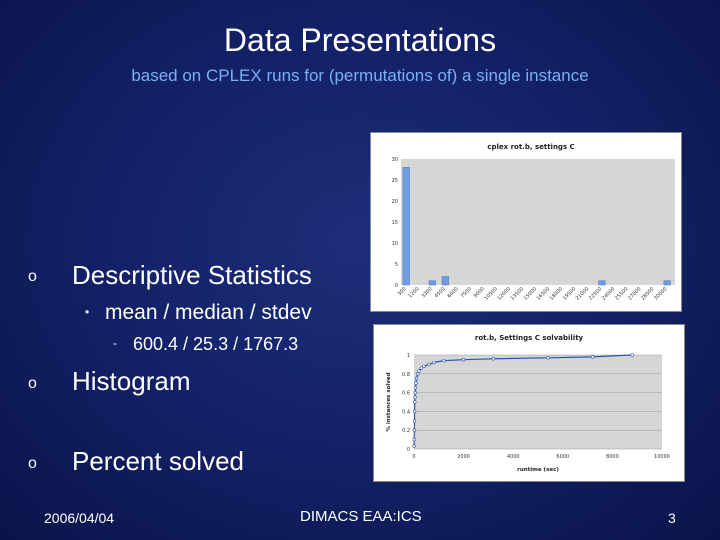 The image size is (720, 540). Describe the element at coordinates (208, 312) in the screenshot. I see `bullet-mean-median-stdev: mean / median / stdev` at that location.